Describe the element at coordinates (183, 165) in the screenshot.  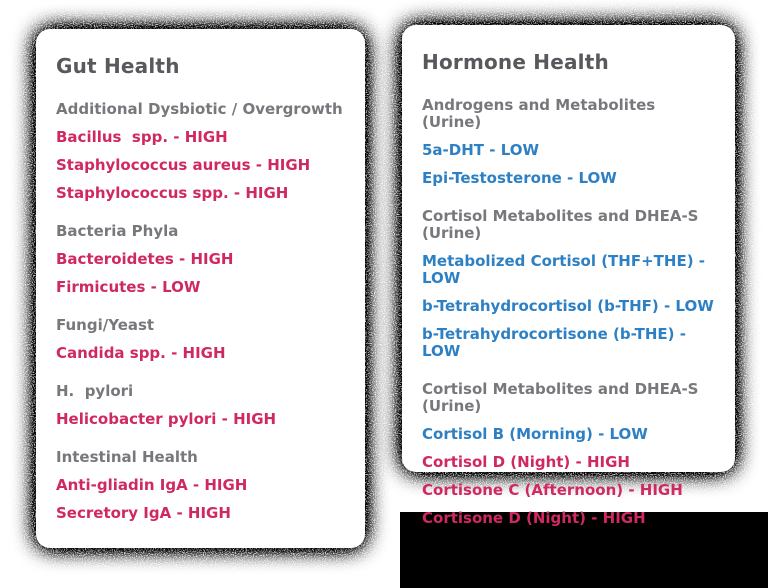
I see `result-item: Staphylococcus aureus - HIGH` at that location.